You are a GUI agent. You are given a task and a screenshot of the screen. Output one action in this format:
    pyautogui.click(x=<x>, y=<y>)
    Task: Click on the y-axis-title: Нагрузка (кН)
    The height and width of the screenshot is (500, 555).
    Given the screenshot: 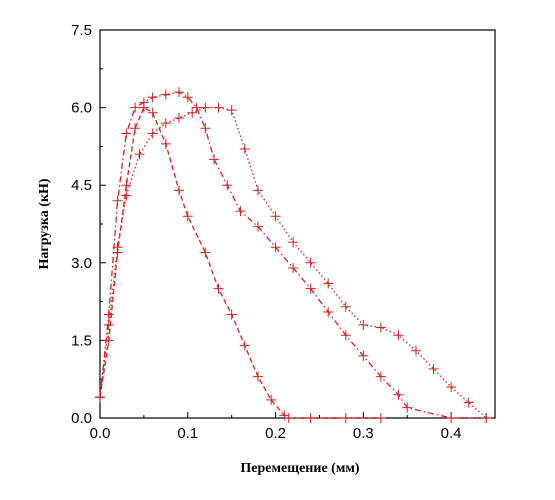 What is the action you would take?
    pyautogui.click(x=44, y=223)
    